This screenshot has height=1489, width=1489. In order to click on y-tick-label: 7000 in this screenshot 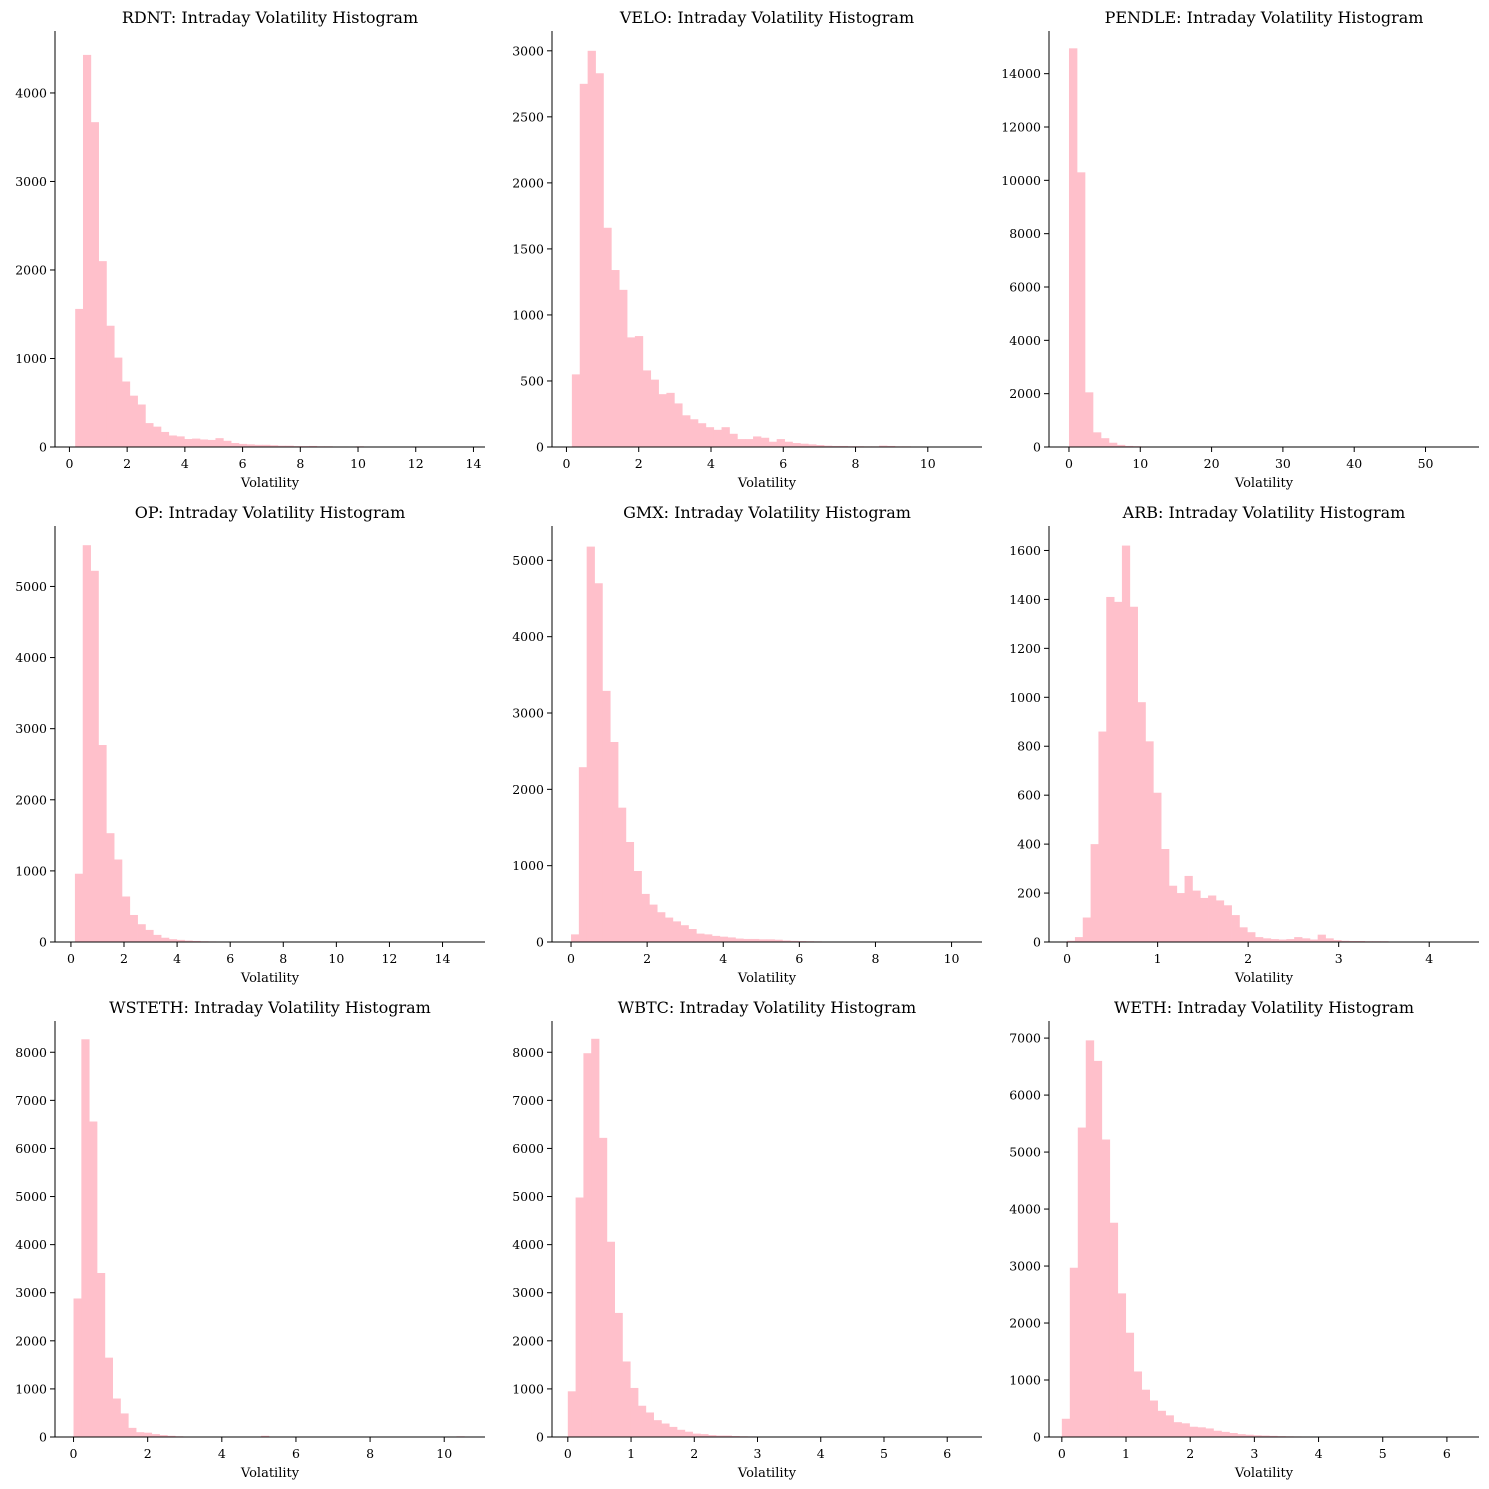, I will do `click(1025, 1038)`.